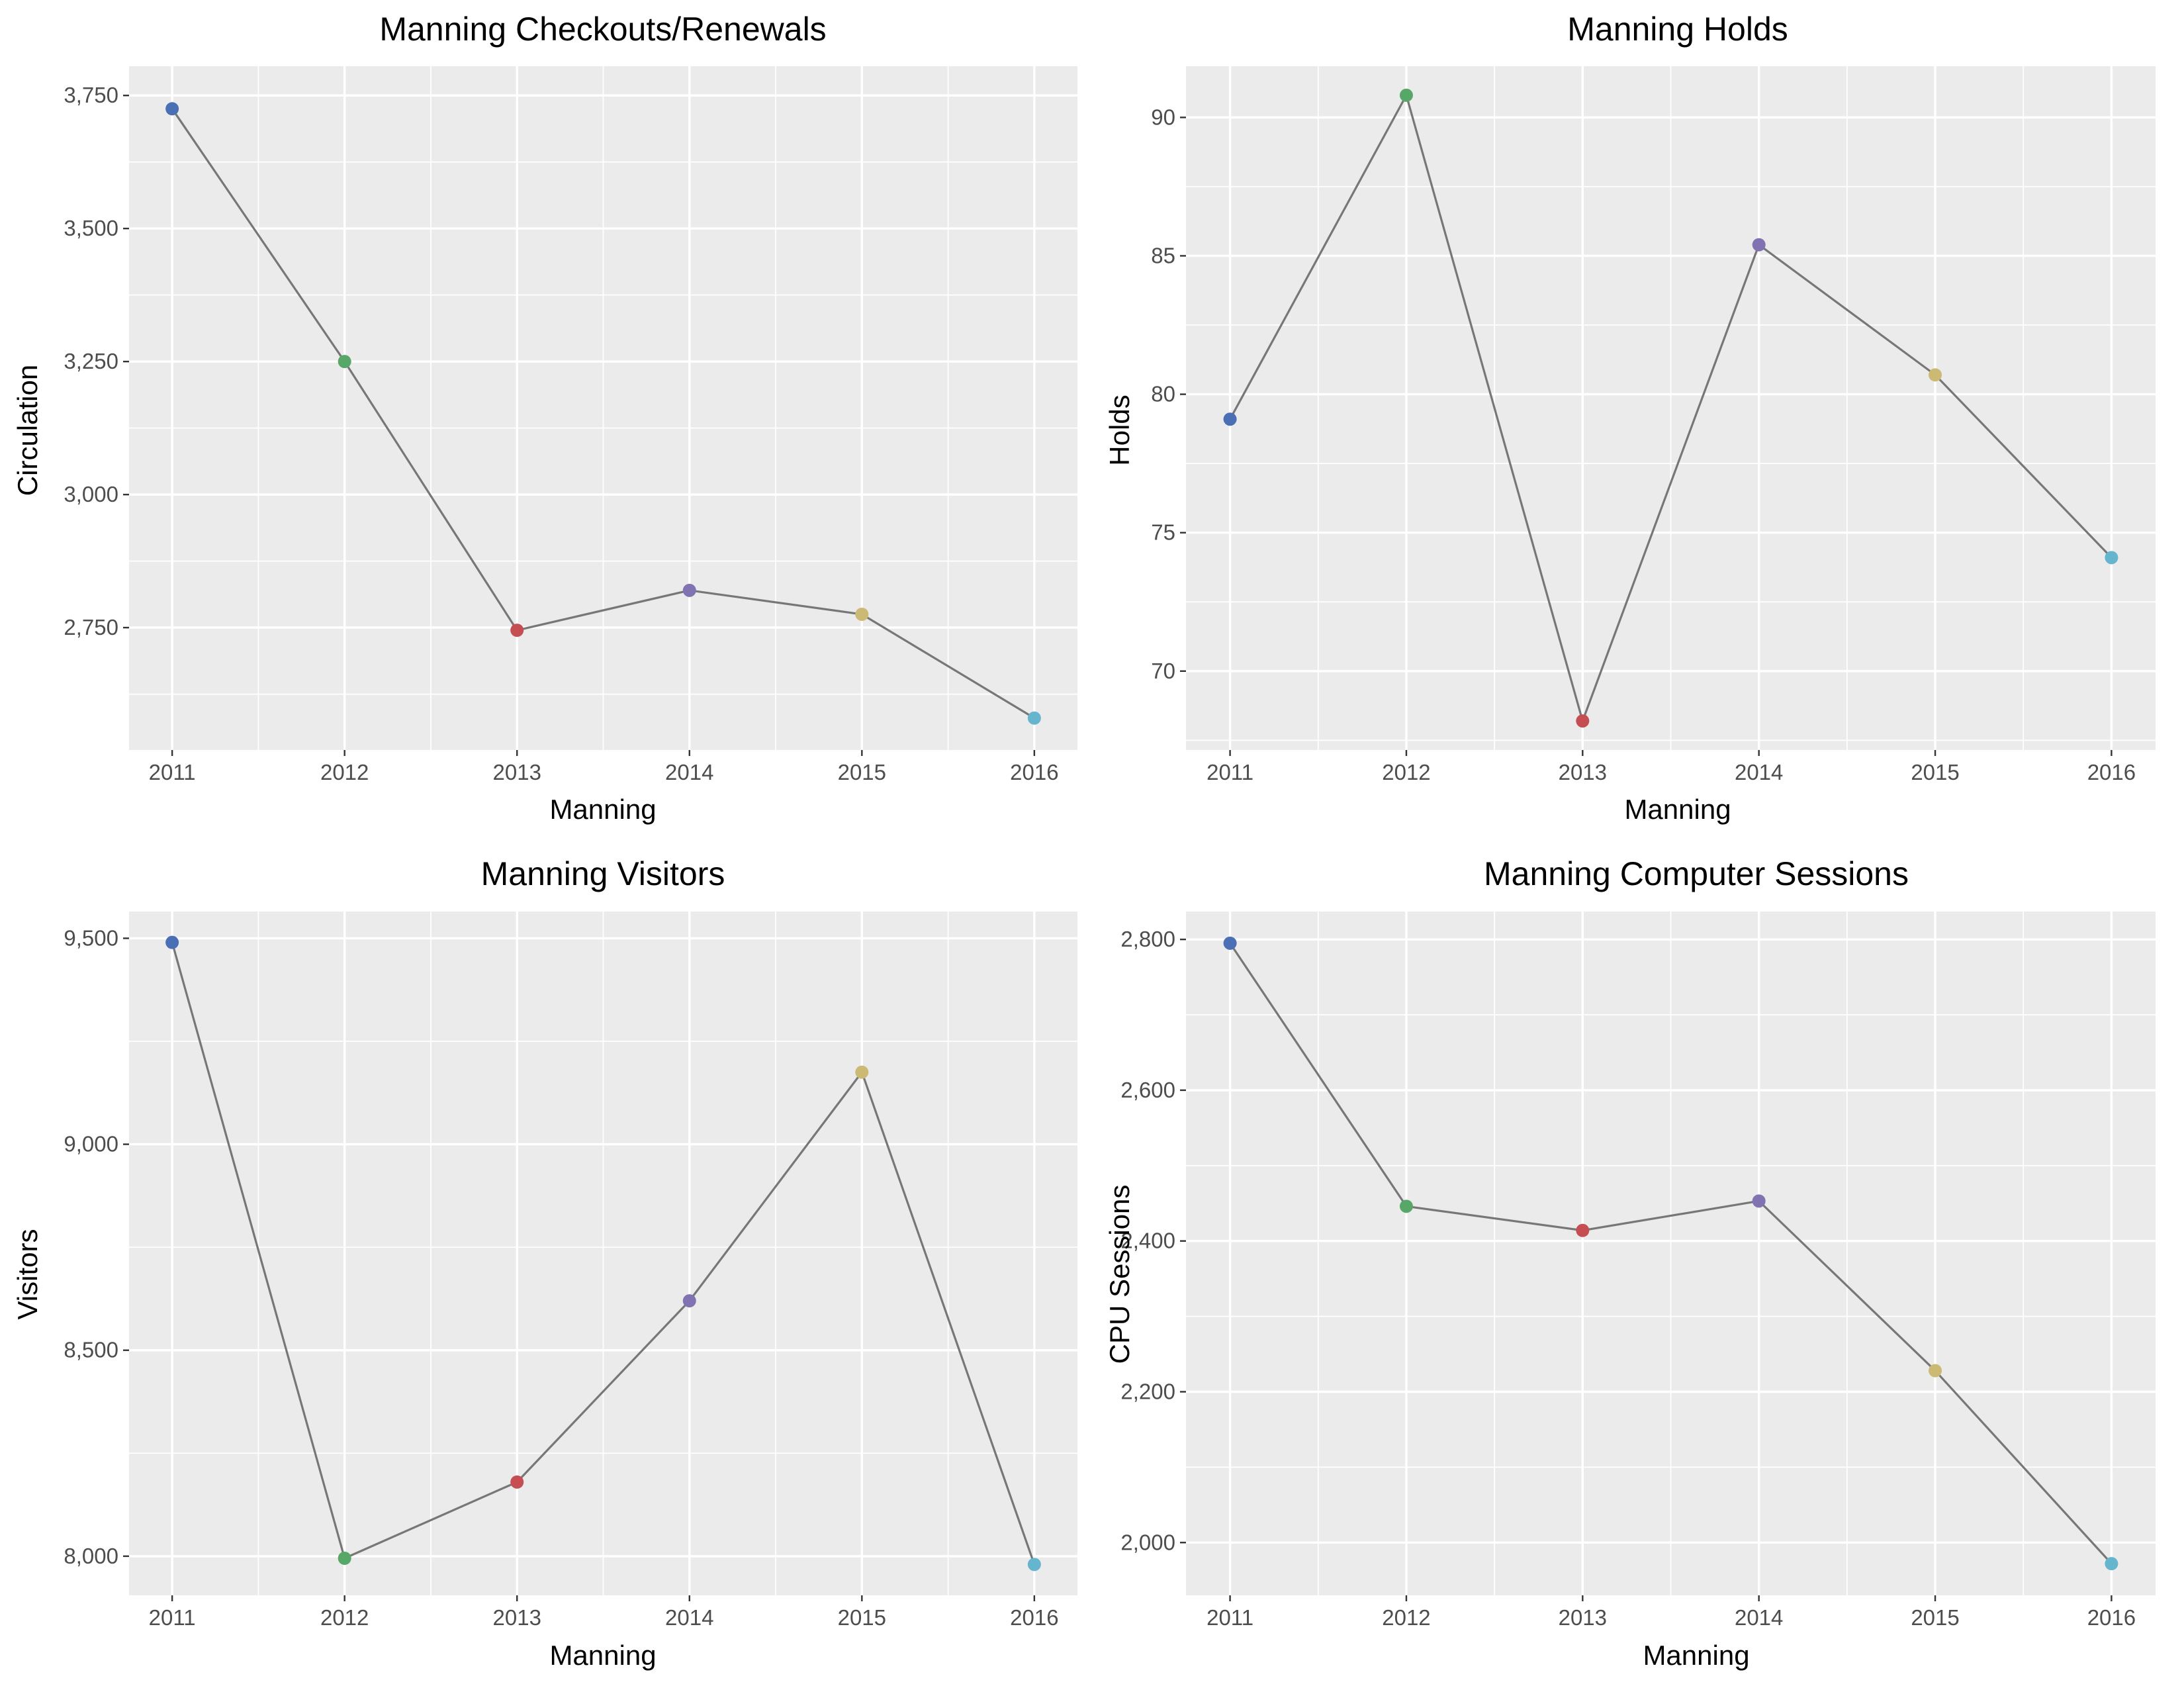 This screenshot has height=1688, width=2184. I want to click on chart-title: Manning Computer Sessions, so click(1696, 873).